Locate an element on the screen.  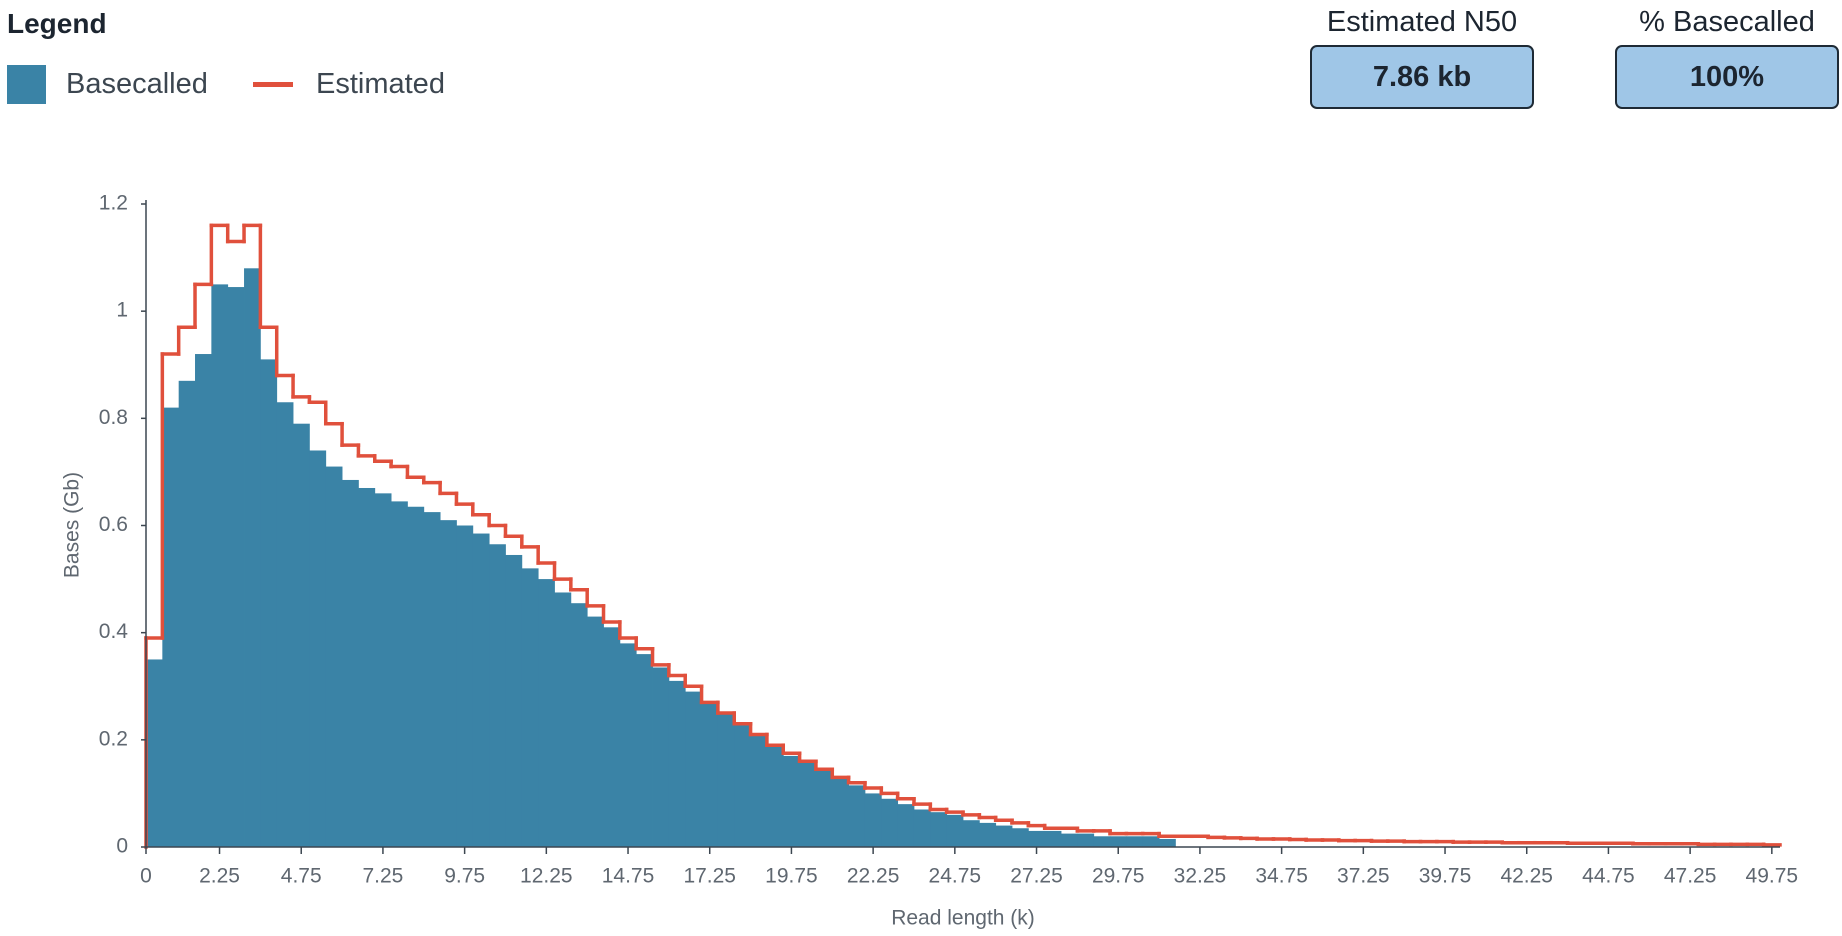
y-axis-label: Bases (Gb) is located at coordinates (72, 525).